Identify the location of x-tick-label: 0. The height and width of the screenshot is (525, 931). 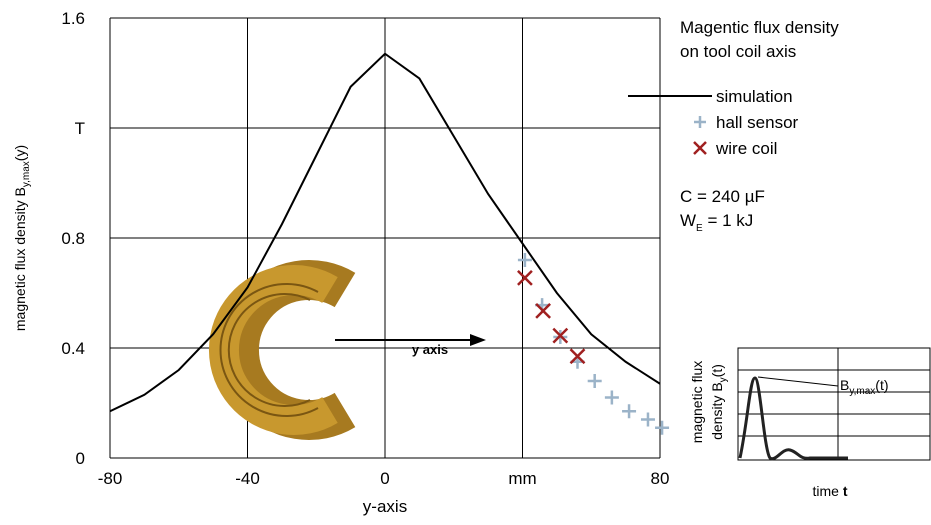
(384, 478).